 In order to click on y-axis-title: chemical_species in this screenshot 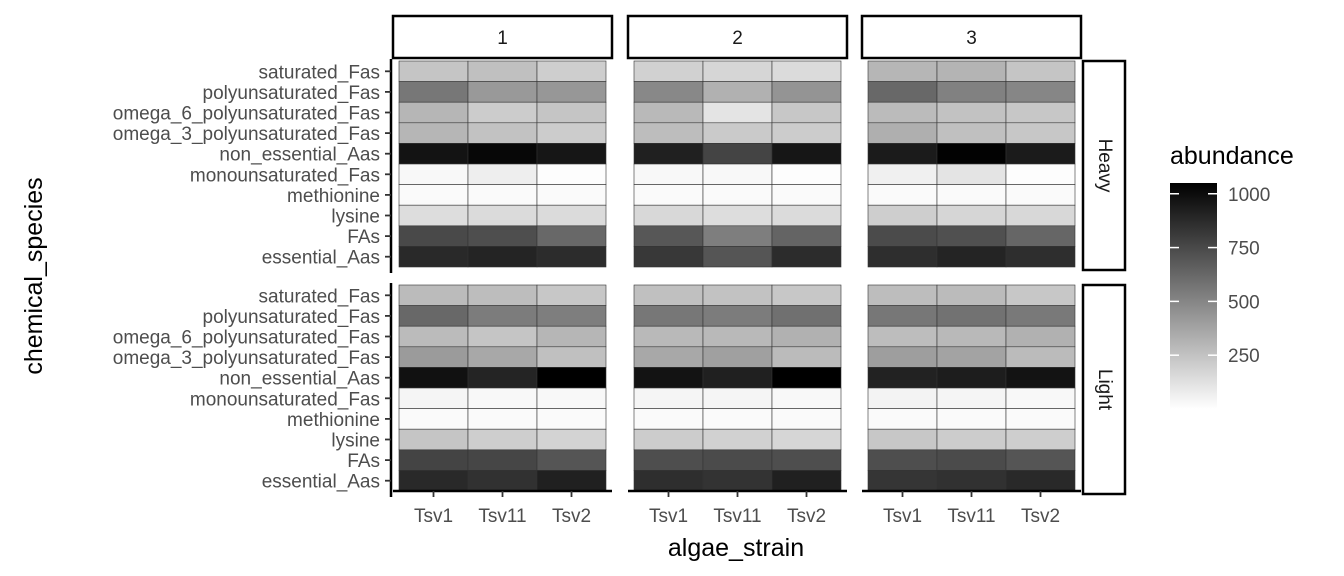, I will do `click(34, 275)`.